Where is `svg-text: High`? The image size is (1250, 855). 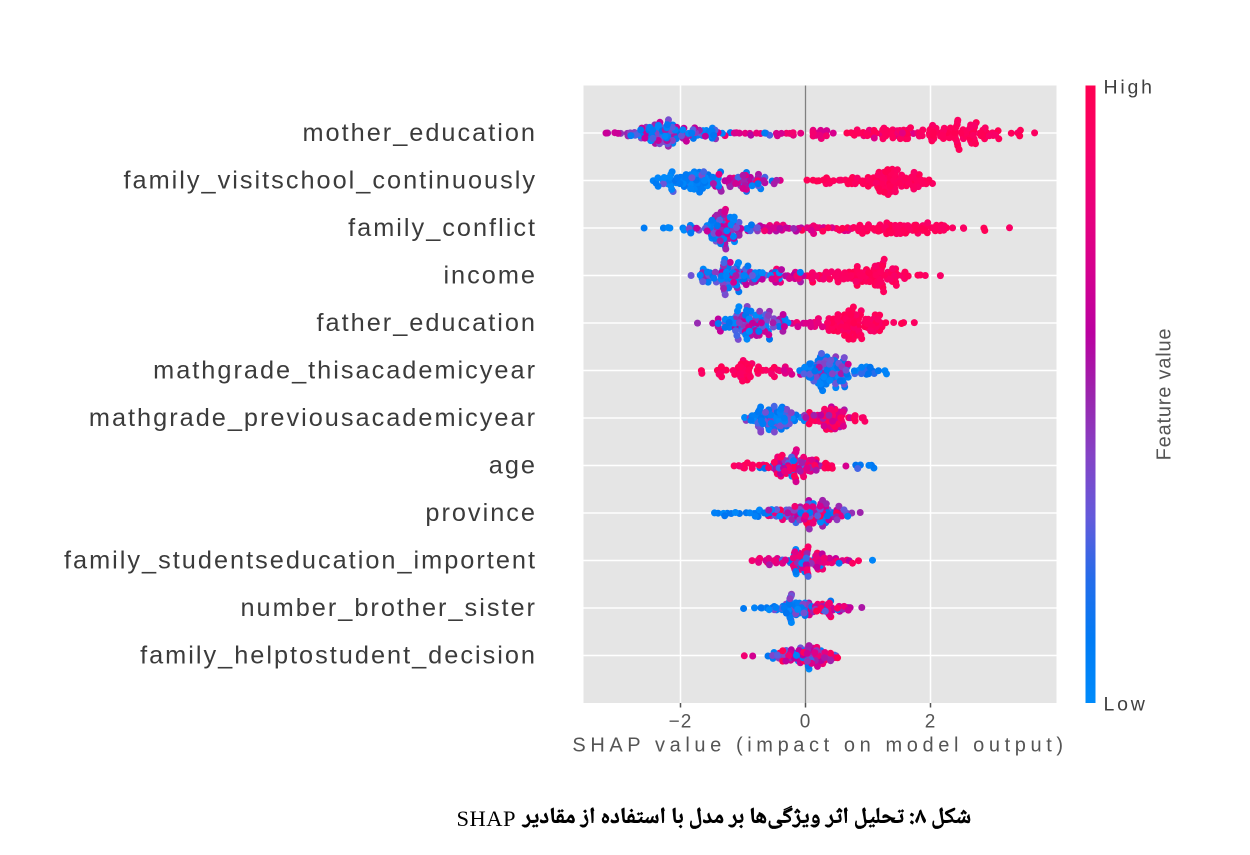
svg-text: High is located at coordinates (1129, 88).